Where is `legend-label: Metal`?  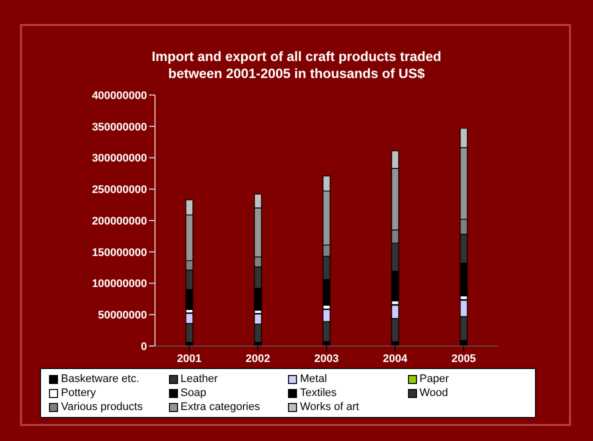 legend-label: Metal is located at coordinates (313, 379).